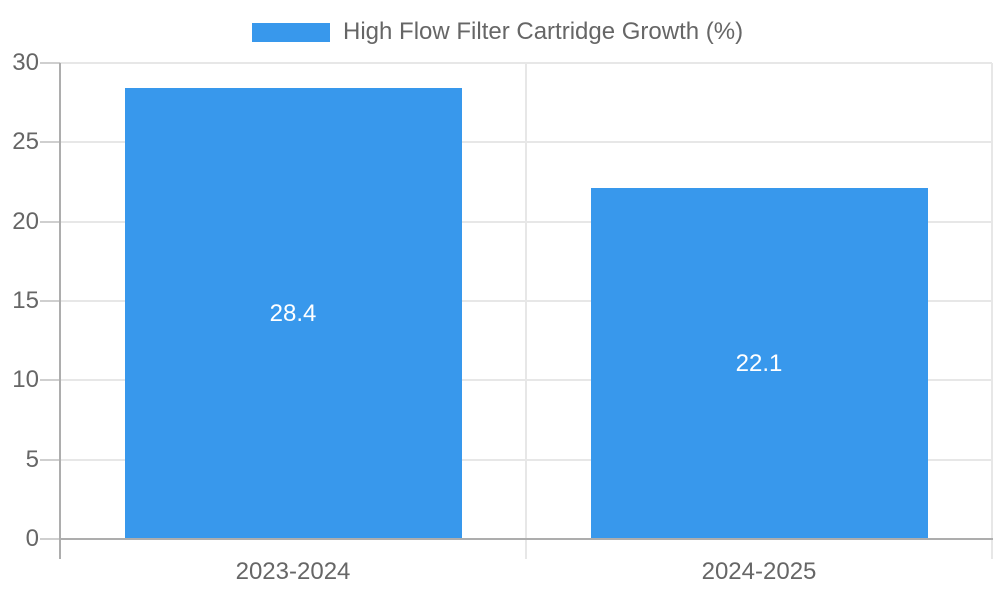  Describe the element at coordinates (543, 31) in the screenshot. I see `legend-label: High Flow Filter Cartridge Growth (%)` at that location.